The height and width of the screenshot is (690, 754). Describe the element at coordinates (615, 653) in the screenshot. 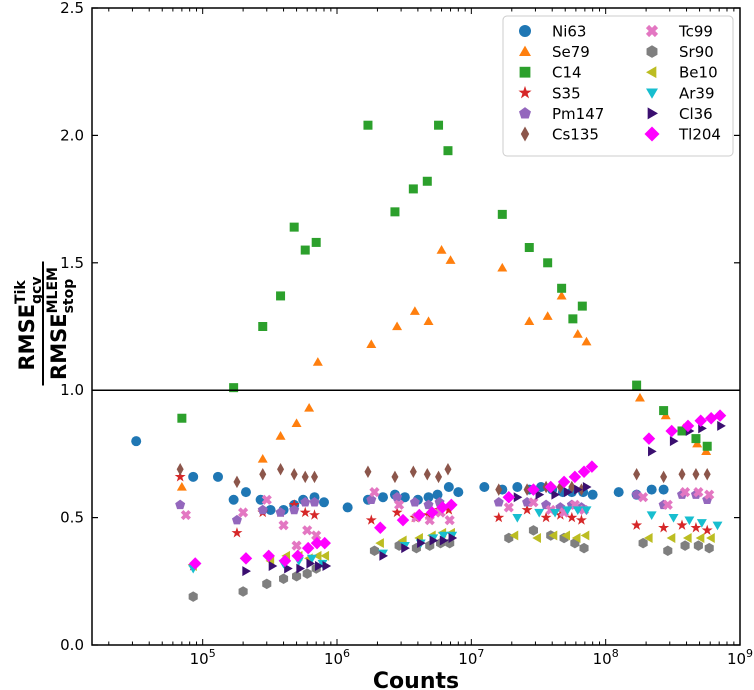

I see `x-tick-exponent: 8` at that location.